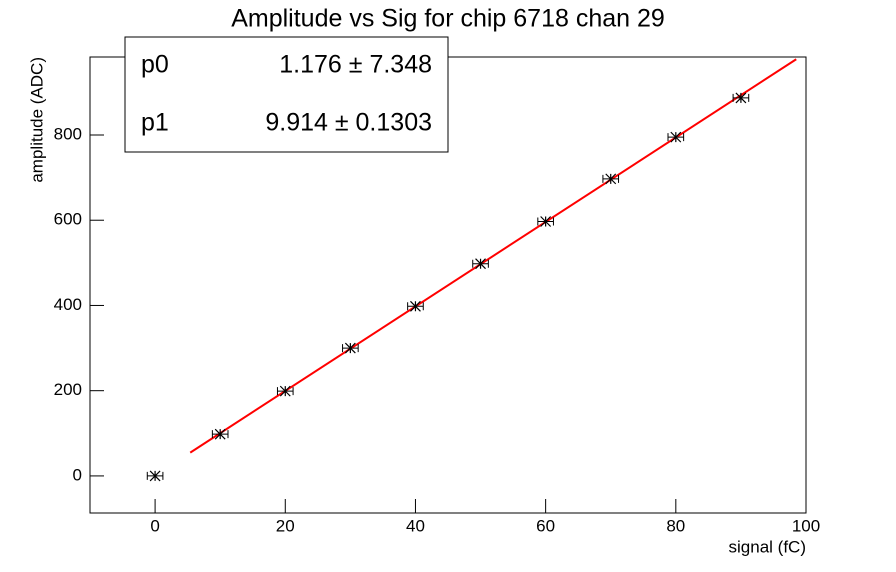 The image size is (896, 572). What do you see at coordinates (68, 389) in the screenshot?
I see `y-tick-label: 200` at bounding box center [68, 389].